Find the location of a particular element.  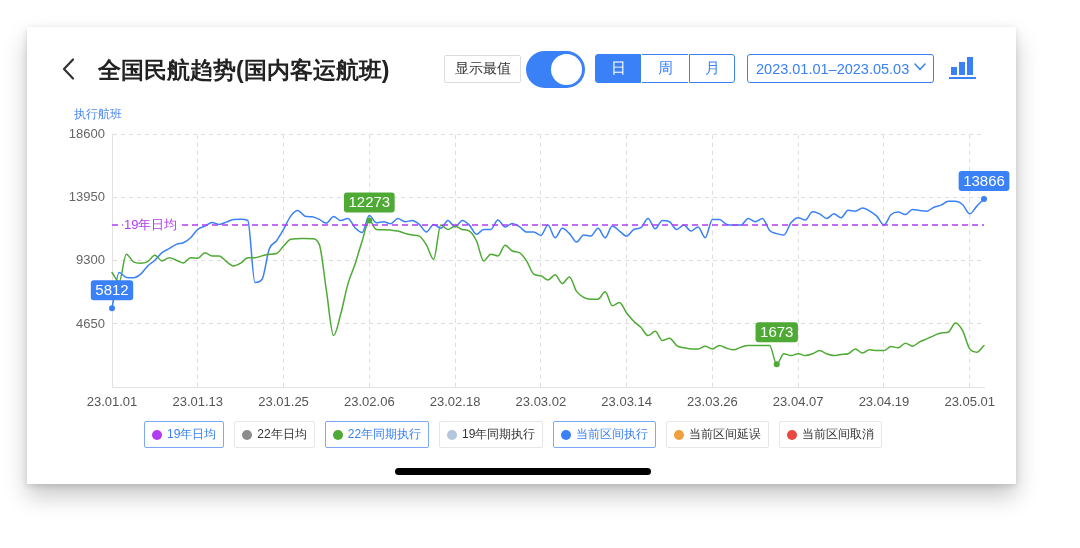

y-tick-label: 4650 is located at coordinates (90, 323).